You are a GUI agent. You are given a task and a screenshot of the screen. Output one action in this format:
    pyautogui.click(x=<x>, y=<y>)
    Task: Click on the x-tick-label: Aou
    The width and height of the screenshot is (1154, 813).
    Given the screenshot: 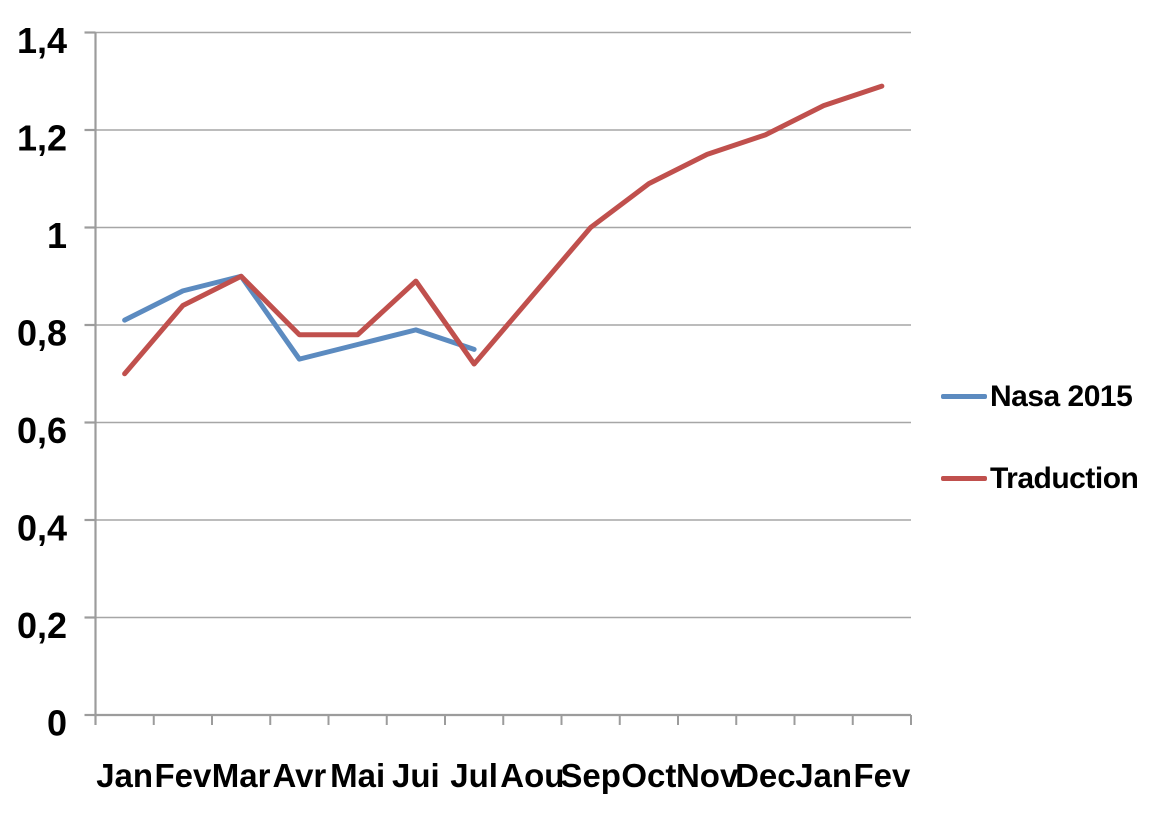 What is the action you would take?
    pyautogui.click(x=532, y=775)
    